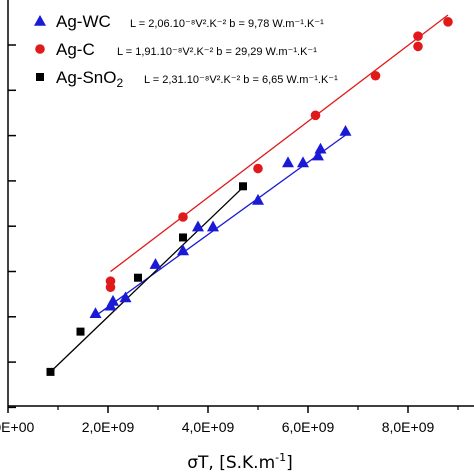  Describe the element at coordinates (17, 427) in the screenshot. I see `x-tick-label: 0,0E+00` at that location.